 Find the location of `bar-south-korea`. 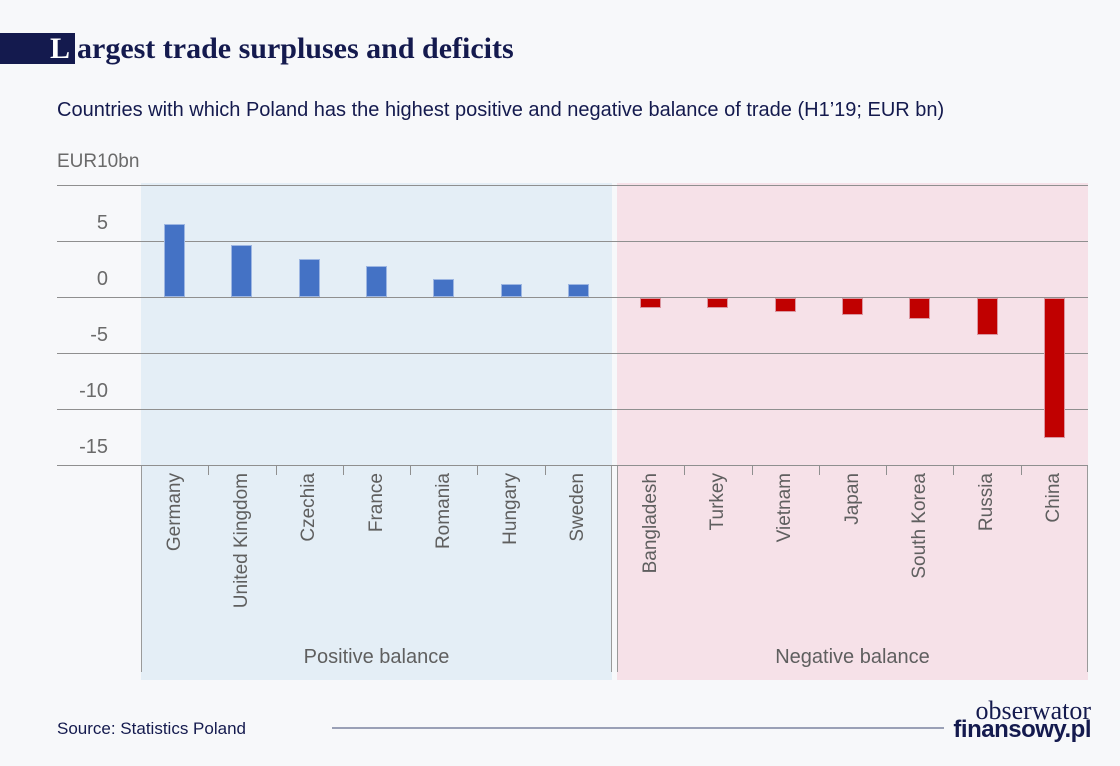

bar-south-korea is located at coordinates (920, 309).